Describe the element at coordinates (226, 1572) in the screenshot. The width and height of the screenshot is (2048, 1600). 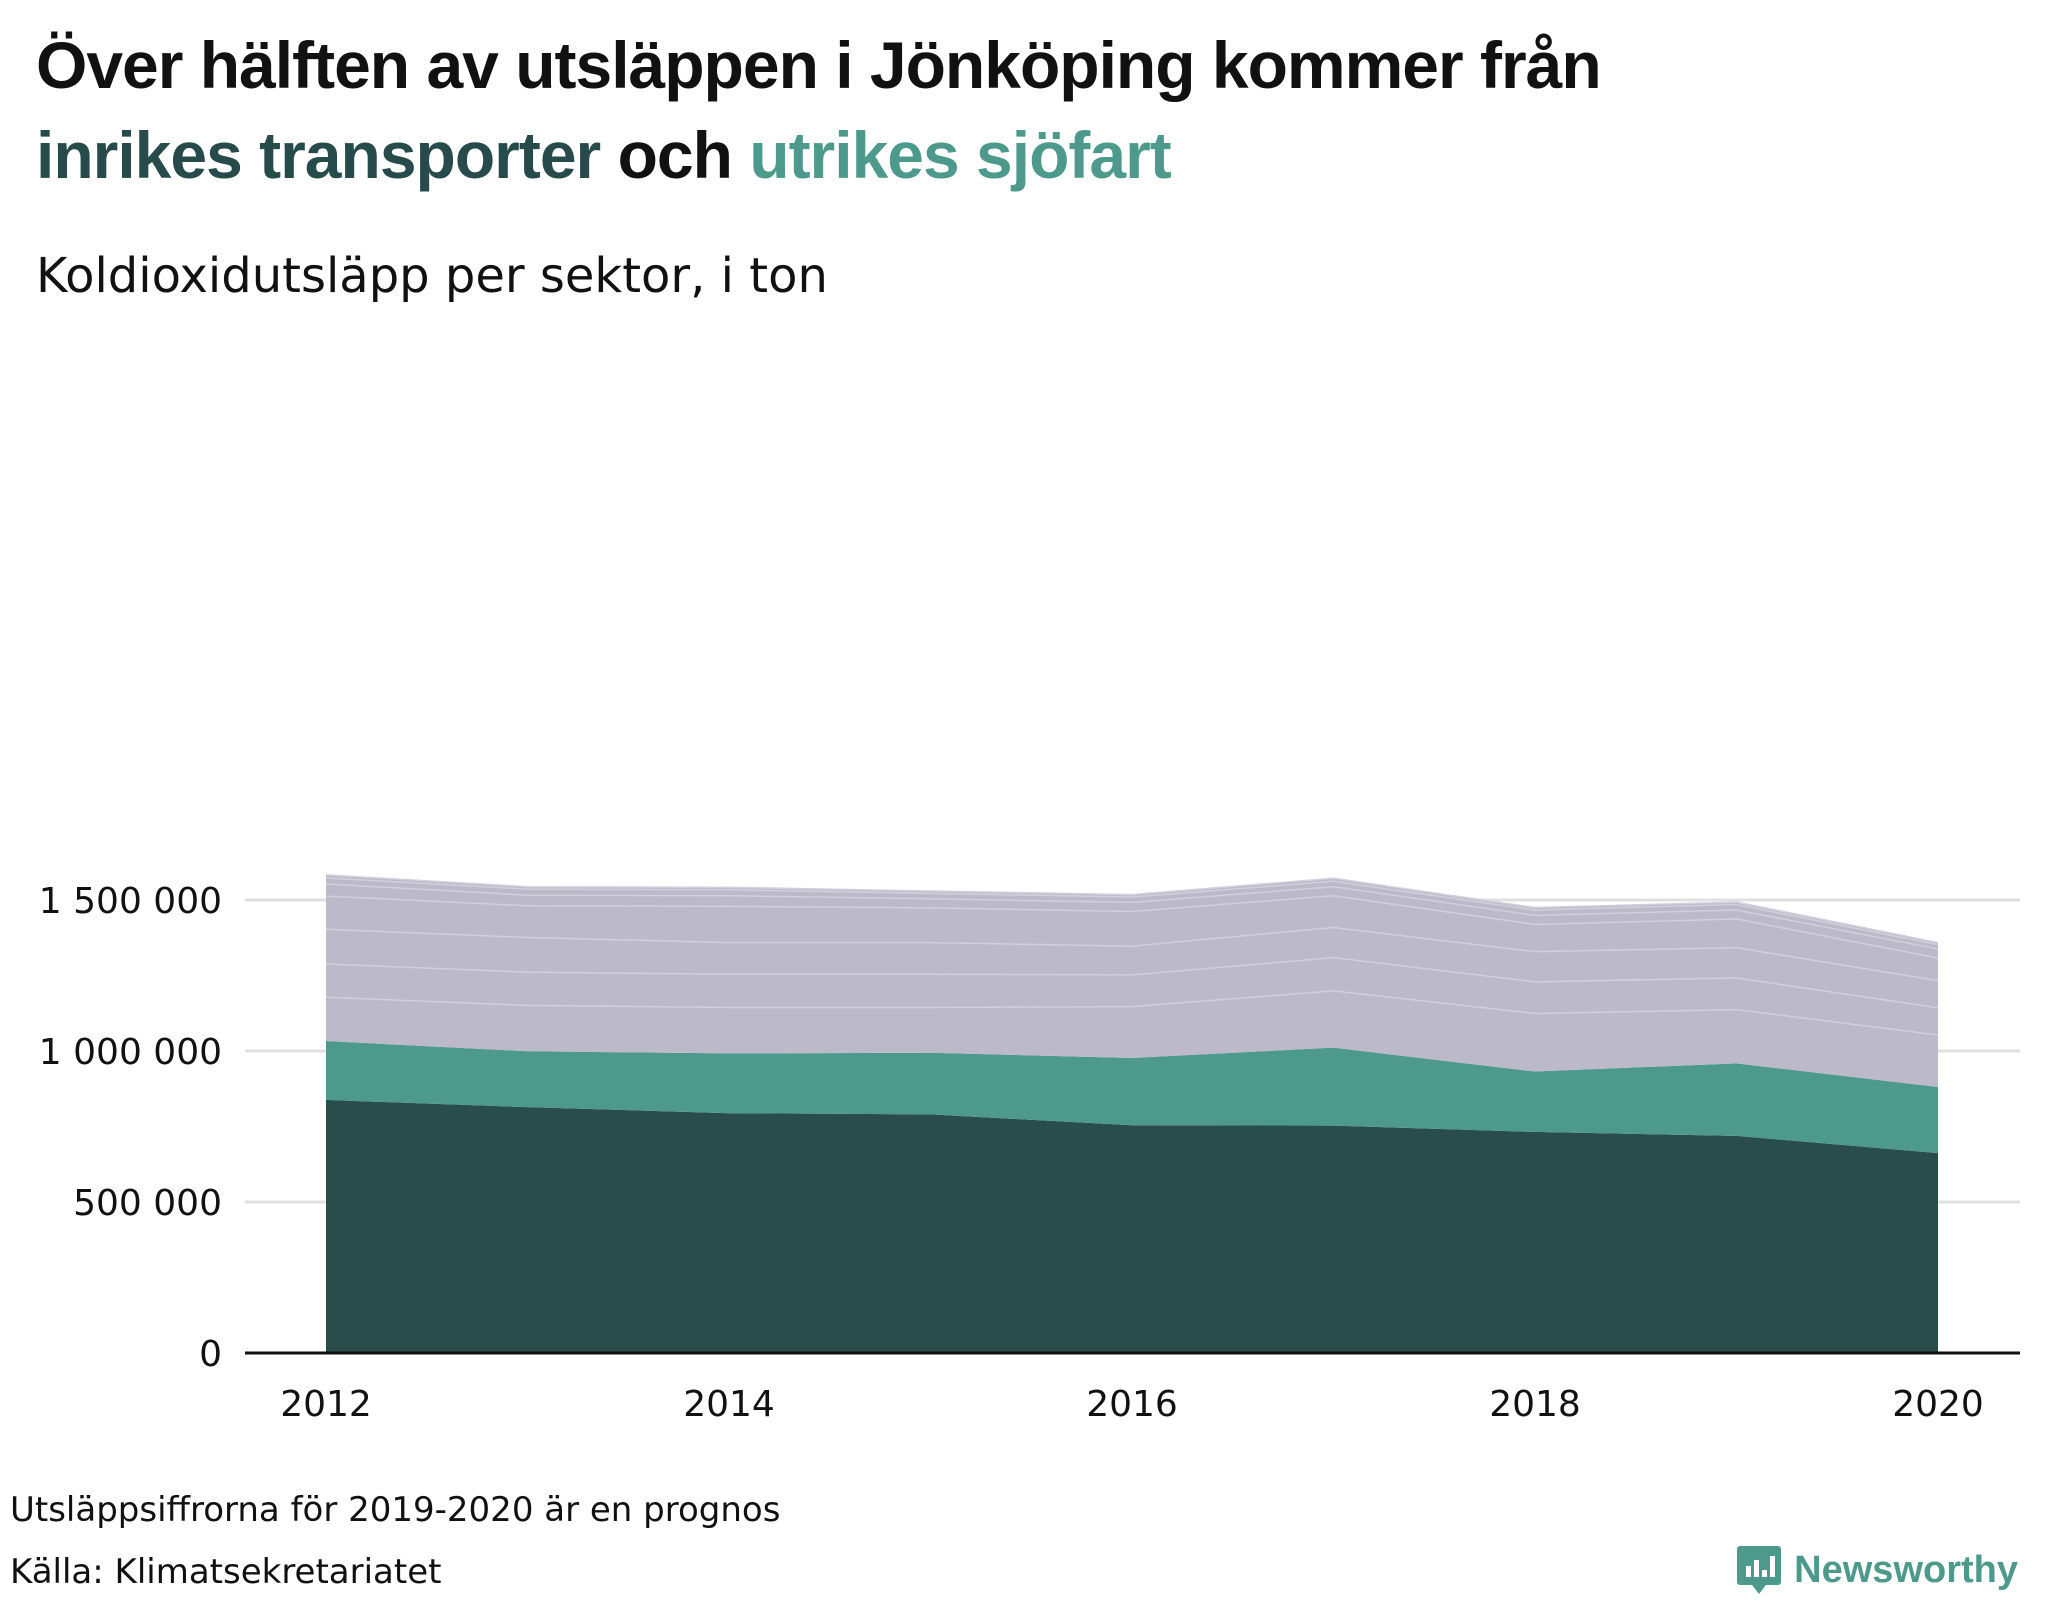
I see `source-note: Källa: Klimatsekretariatet` at that location.